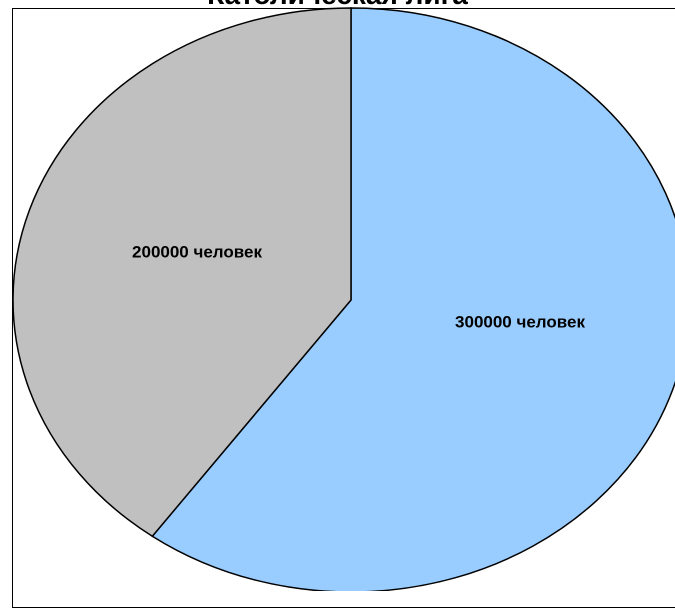 The image size is (675, 608). Describe the element at coordinates (197, 251) in the screenshot. I see `pie-slice-label-1: 200000 человек` at that location.